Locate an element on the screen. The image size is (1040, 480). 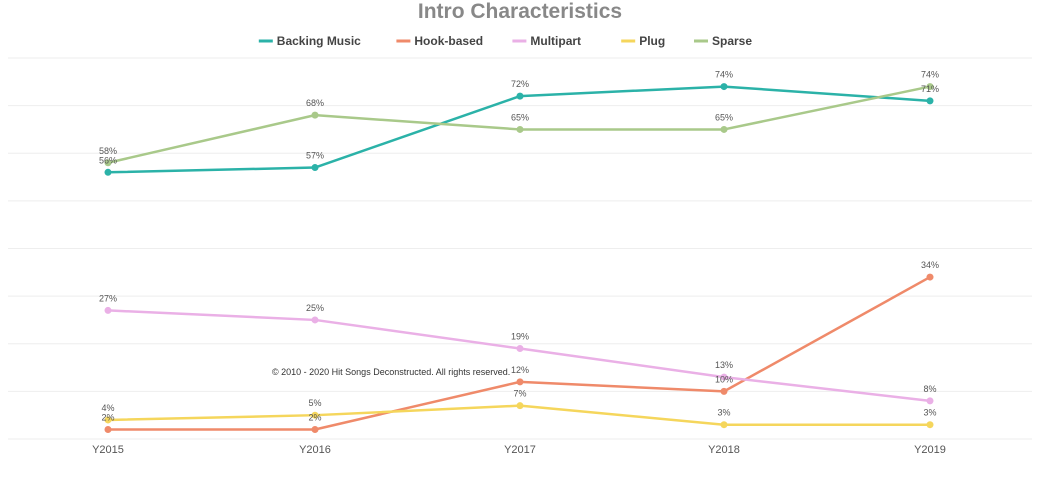
legend-item-hook-based: Hook-based is located at coordinates (439, 41).